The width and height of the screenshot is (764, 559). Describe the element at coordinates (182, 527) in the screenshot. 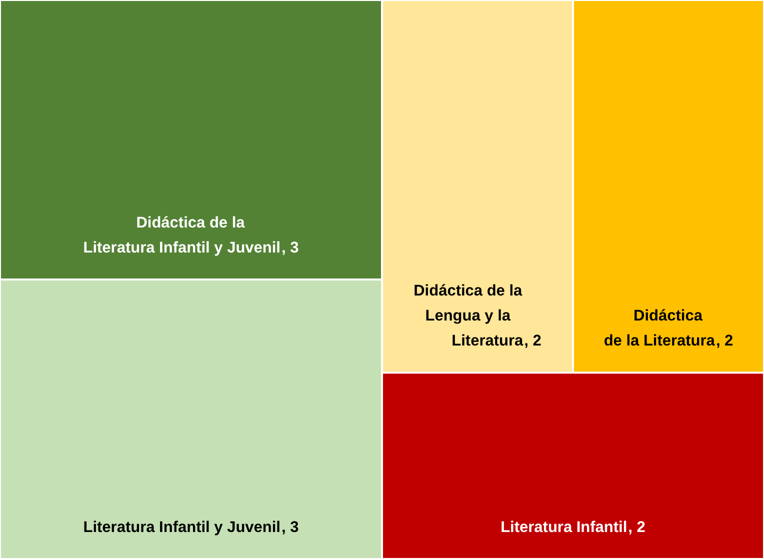

I see `category-label: Literatura Infantil y Juvenil` at that location.